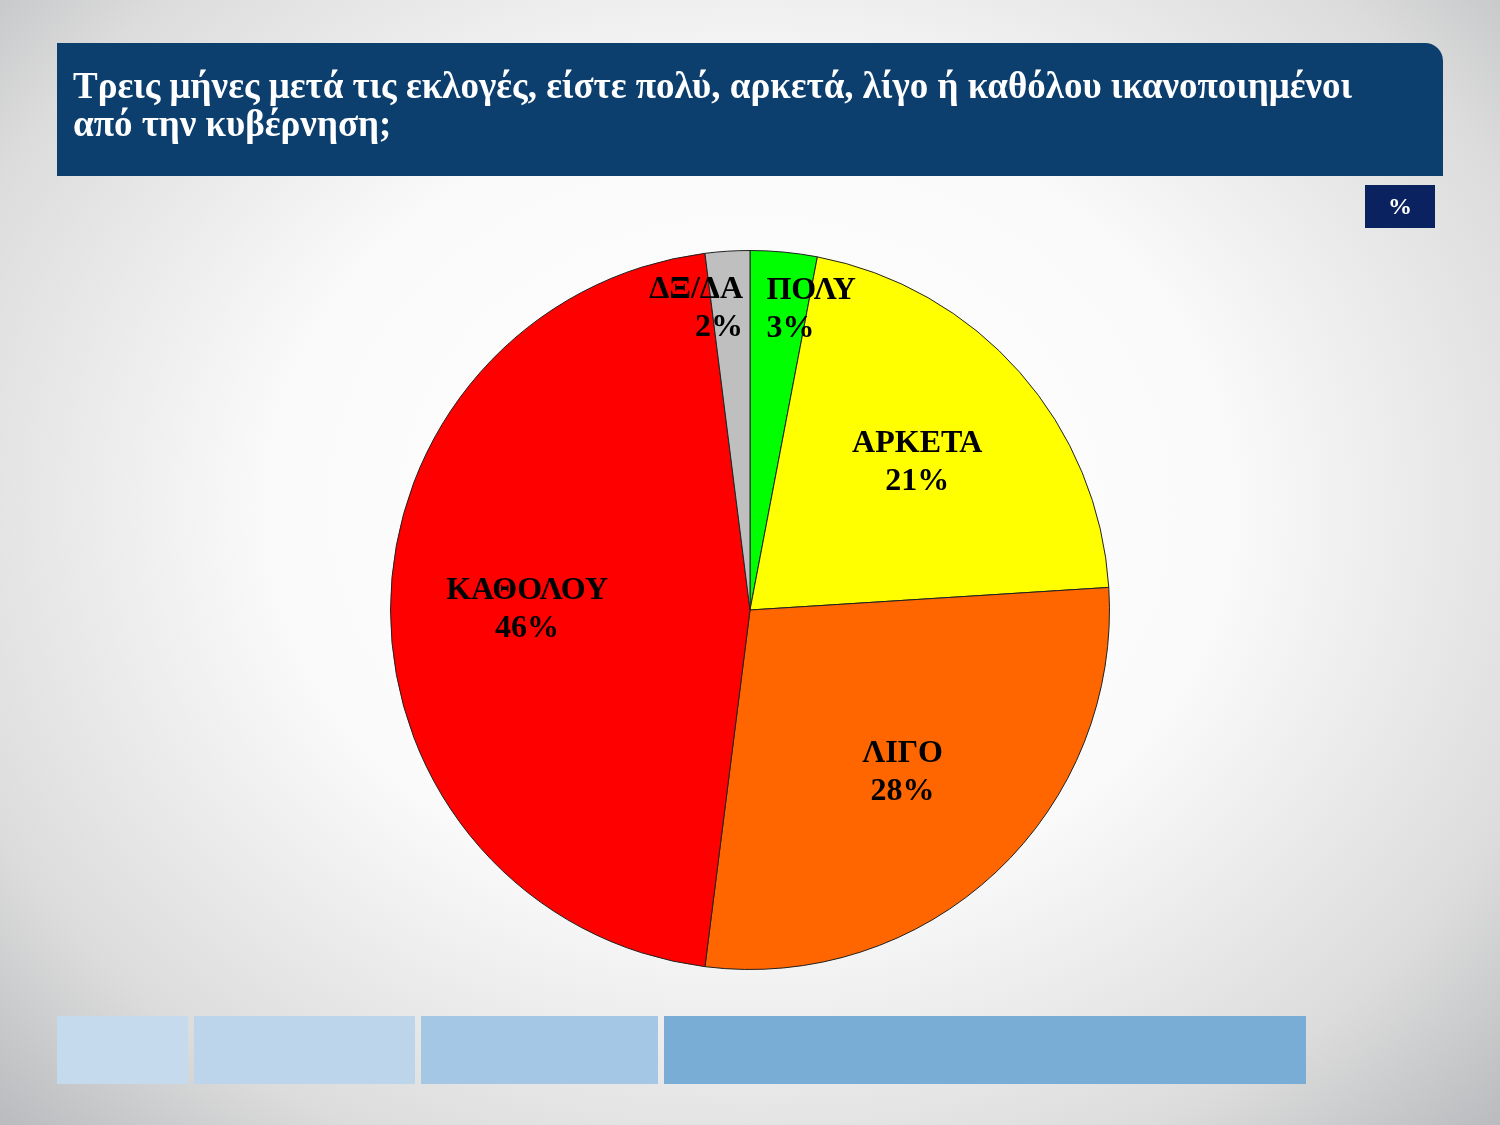 The image size is (1500, 1125). Describe the element at coordinates (902, 750) in the screenshot. I see `slice-label: ΛΙΓΟ` at that location.